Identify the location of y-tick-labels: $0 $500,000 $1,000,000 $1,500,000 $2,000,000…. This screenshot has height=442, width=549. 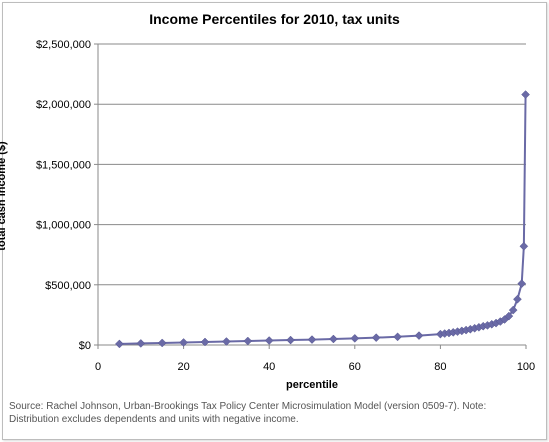
(63, 195).